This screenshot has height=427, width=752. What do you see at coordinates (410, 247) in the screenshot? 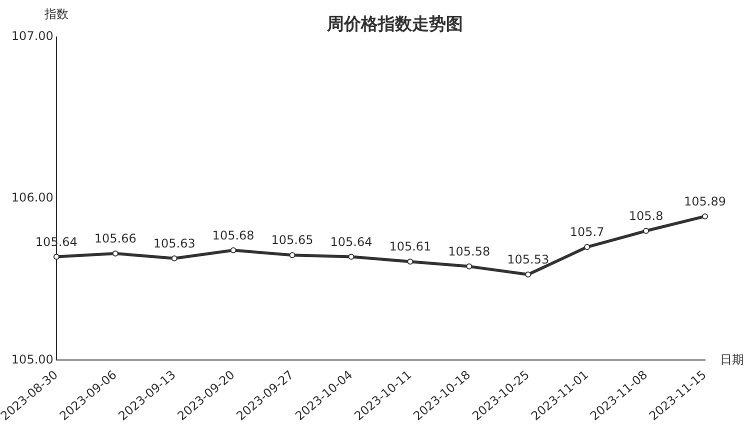
I see `data-label: 105.61` at bounding box center [410, 247].